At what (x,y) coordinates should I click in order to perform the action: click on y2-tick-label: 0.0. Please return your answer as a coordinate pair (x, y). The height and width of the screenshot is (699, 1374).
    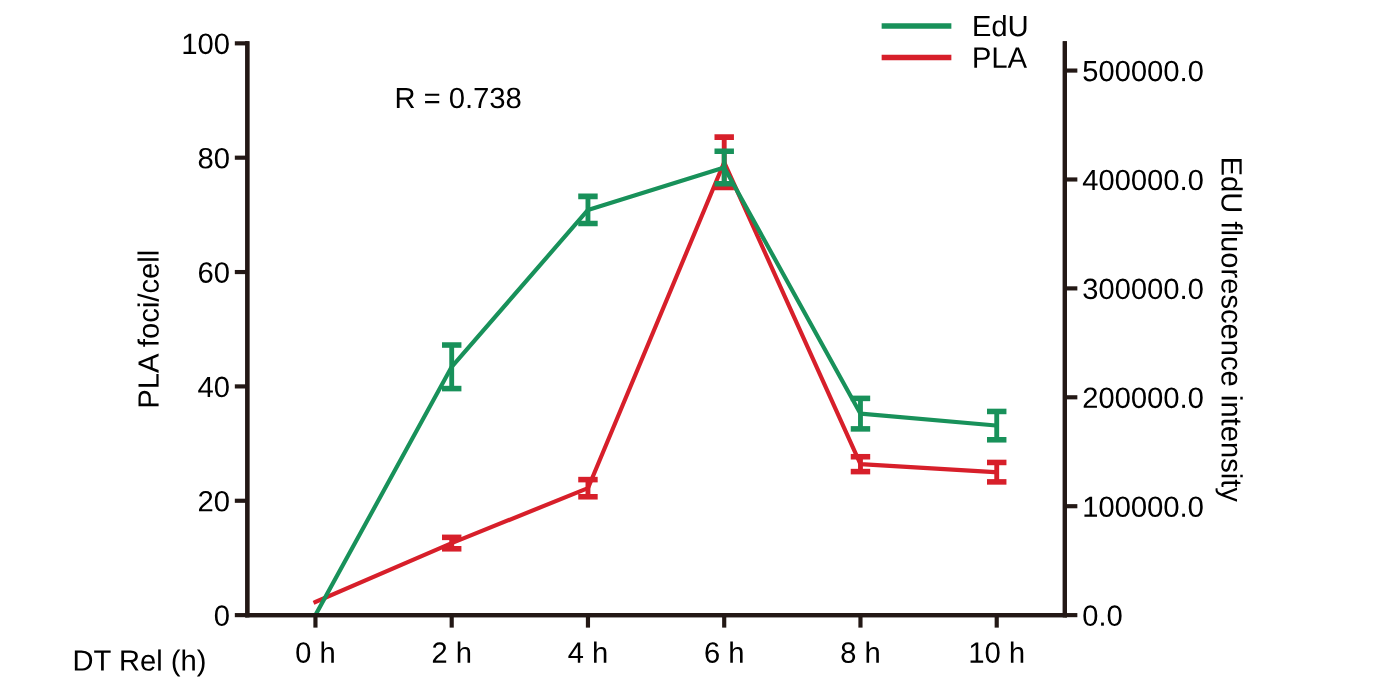
    Looking at the image, I should click on (1102, 615).